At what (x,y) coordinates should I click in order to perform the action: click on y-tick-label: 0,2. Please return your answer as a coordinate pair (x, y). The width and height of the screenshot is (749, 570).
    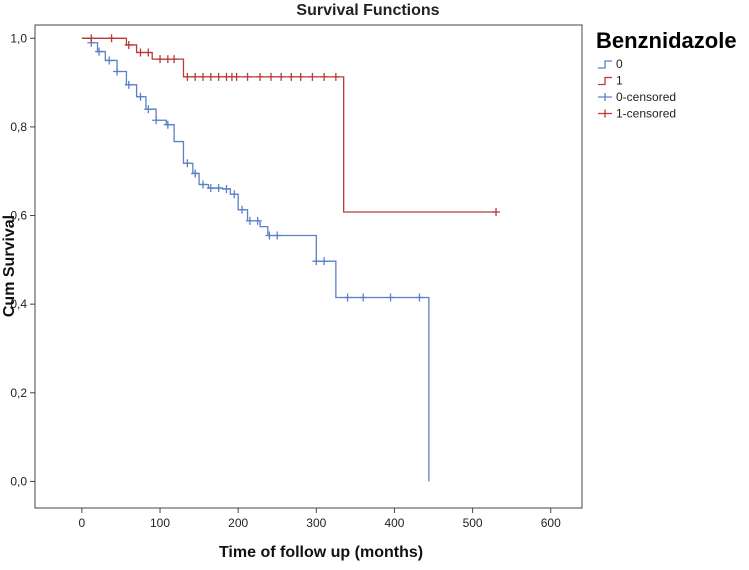
    Looking at the image, I should click on (18, 393).